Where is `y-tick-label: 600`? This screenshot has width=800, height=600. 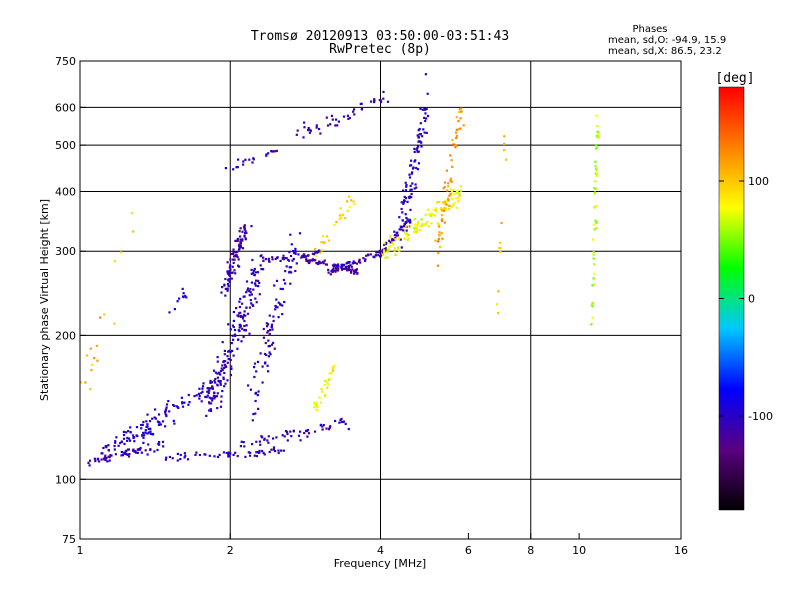
y-tick-label: 600 is located at coordinates (65, 107).